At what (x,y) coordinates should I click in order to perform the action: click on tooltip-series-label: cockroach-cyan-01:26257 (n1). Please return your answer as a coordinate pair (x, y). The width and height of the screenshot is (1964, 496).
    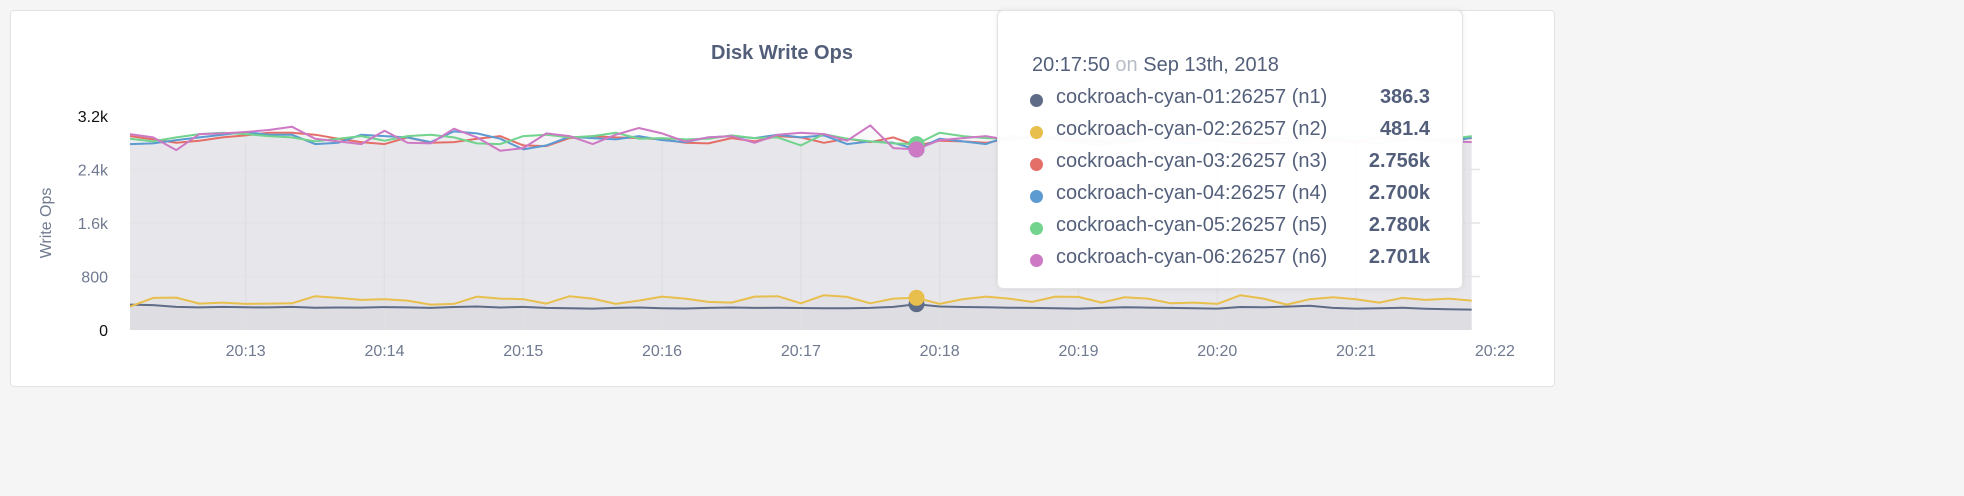
    Looking at the image, I should click on (1192, 97).